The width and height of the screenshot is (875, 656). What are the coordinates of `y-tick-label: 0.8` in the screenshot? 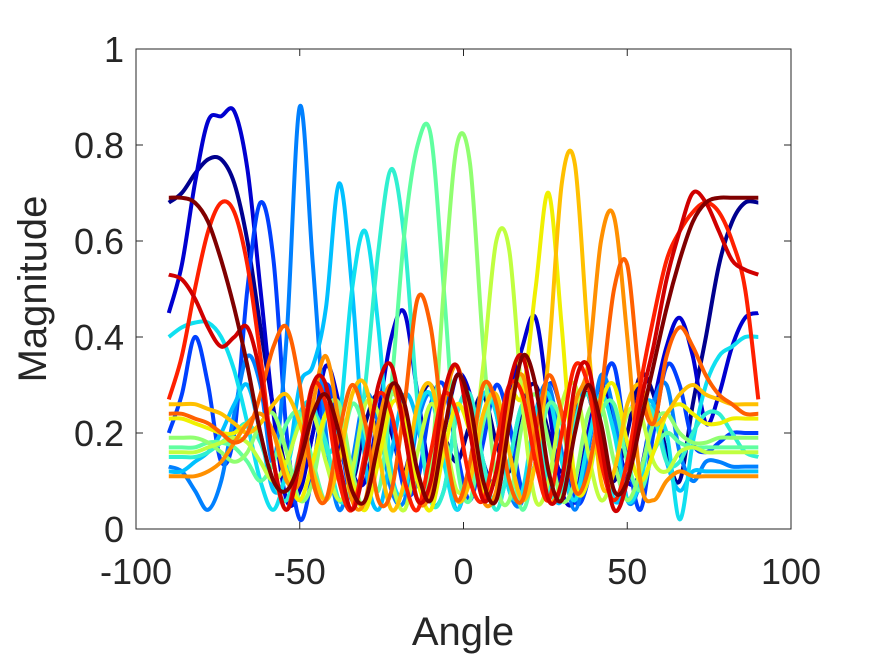 It's located at (99, 145).